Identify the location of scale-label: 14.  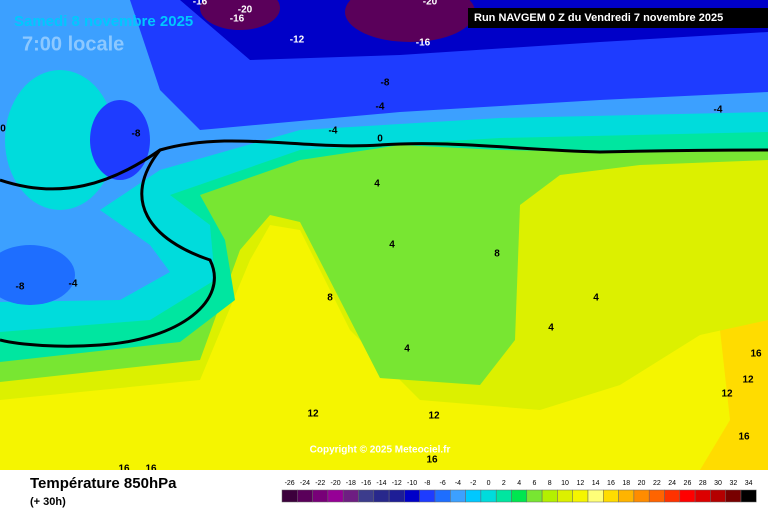
(596, 483).